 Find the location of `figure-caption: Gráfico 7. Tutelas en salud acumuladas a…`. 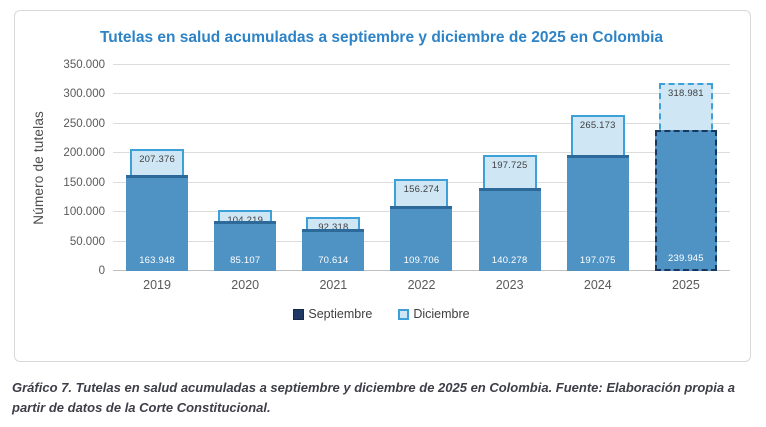

figure-caption: Gráfico 7. Tutelas en salud acumuladas a… is located at coordinates (373, 398).